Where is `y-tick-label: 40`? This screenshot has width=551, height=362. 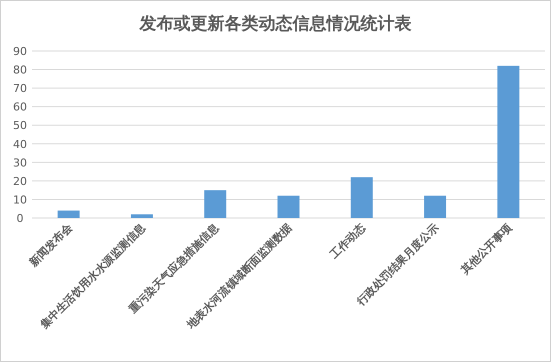 y-tick-label: 40 is located at coordinates (20, 144).